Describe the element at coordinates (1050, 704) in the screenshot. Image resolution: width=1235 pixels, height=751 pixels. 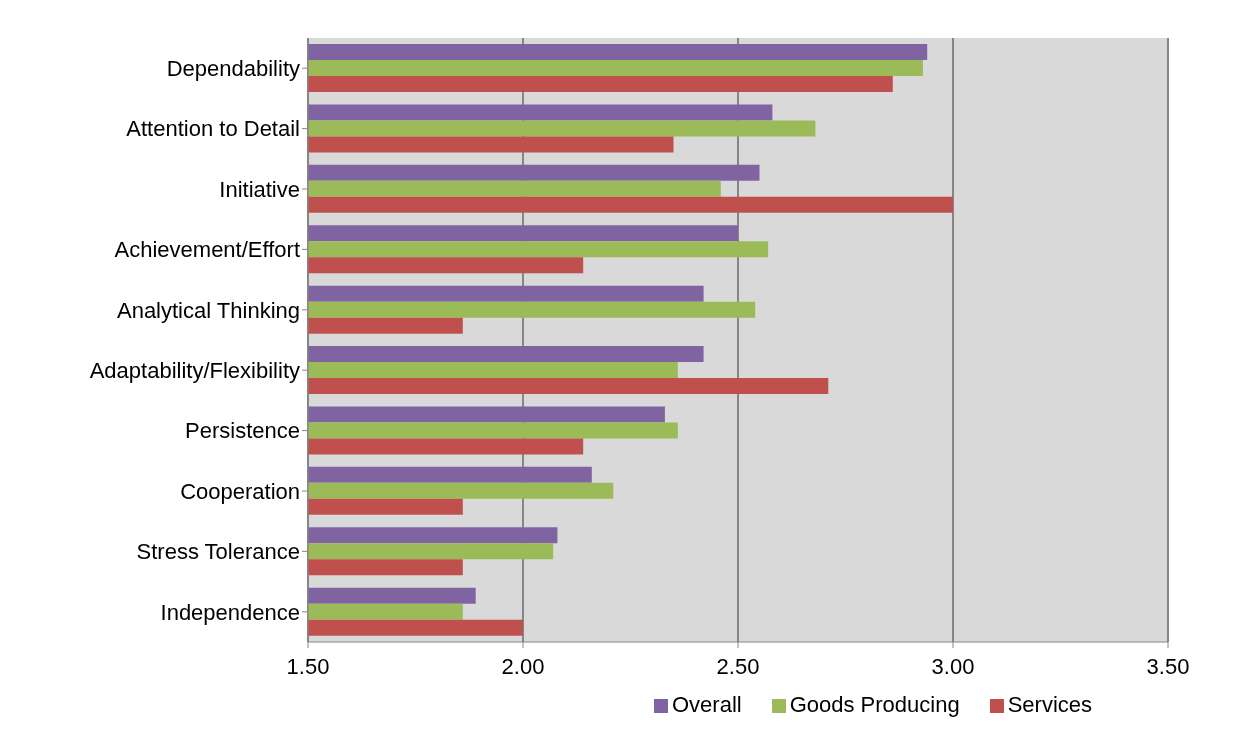
I see `legend-label: Services` at that location.